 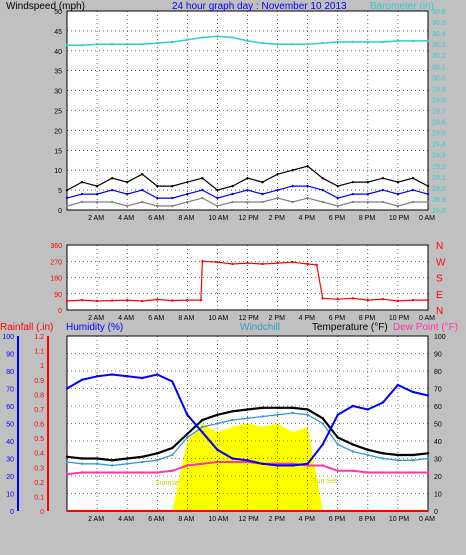 I want to click on humidity-ytick-label: 50, so click(x=10, y=425).